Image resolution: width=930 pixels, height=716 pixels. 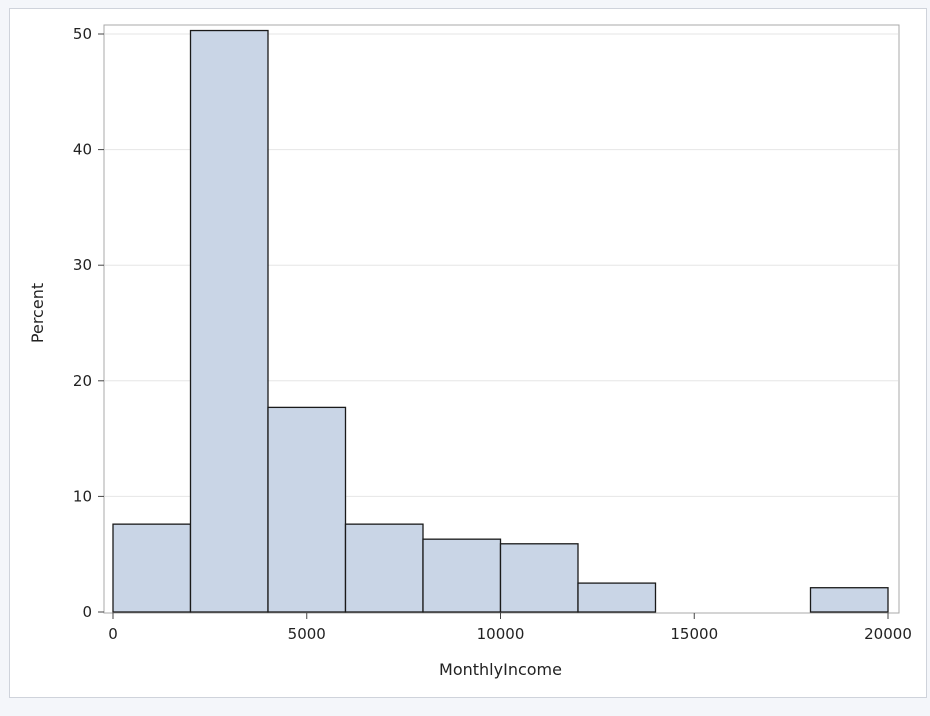 What do you see at coordinates (307, 634) in the screenshot?
I see `x-tick-label: 5000` at bounding box center [307, 634].